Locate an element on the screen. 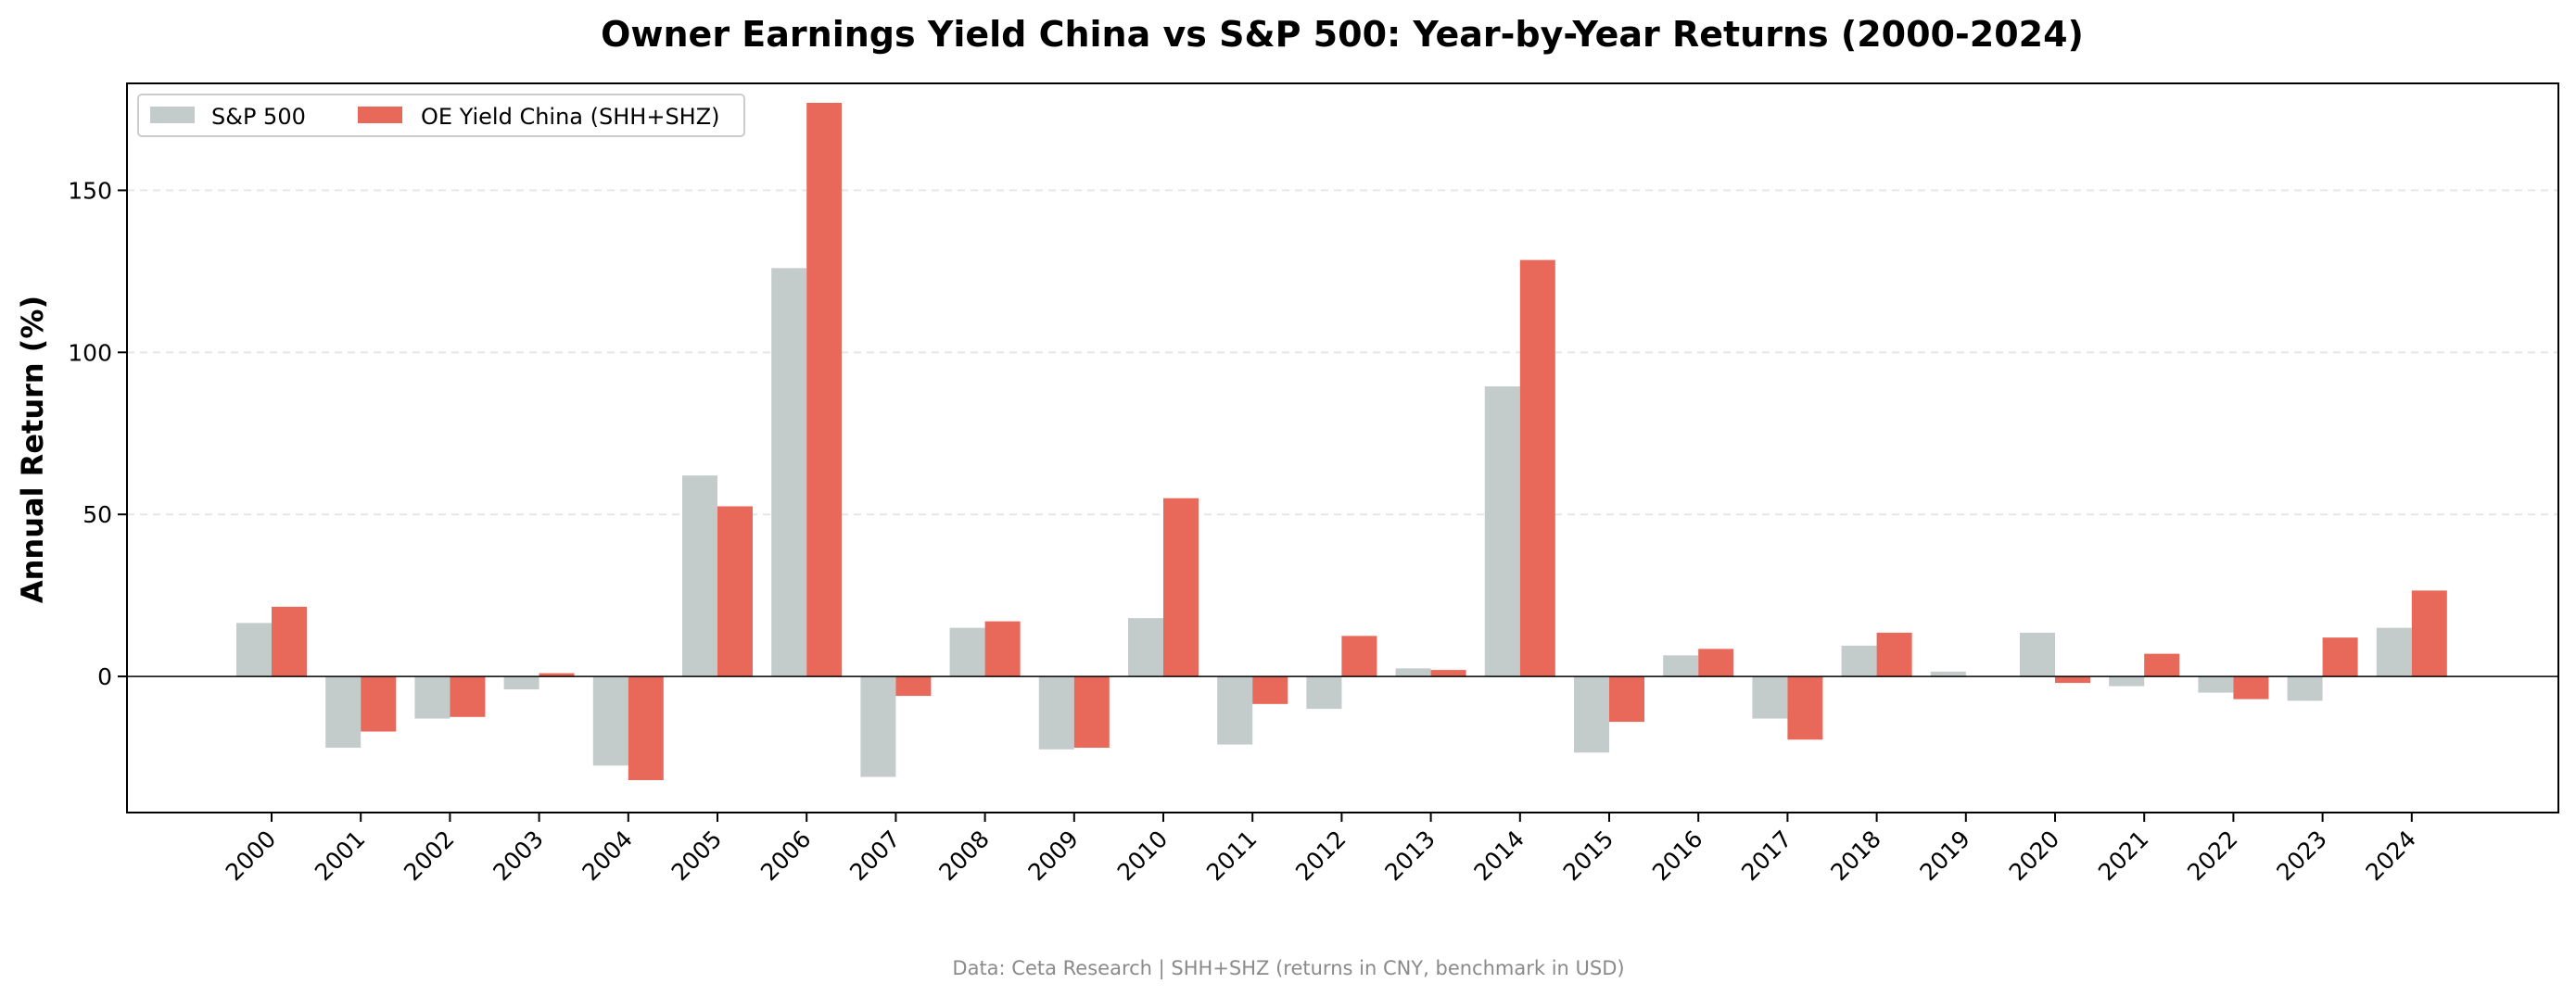  bar-oe-yield-china-2002 is located at coordinates (468, 696).